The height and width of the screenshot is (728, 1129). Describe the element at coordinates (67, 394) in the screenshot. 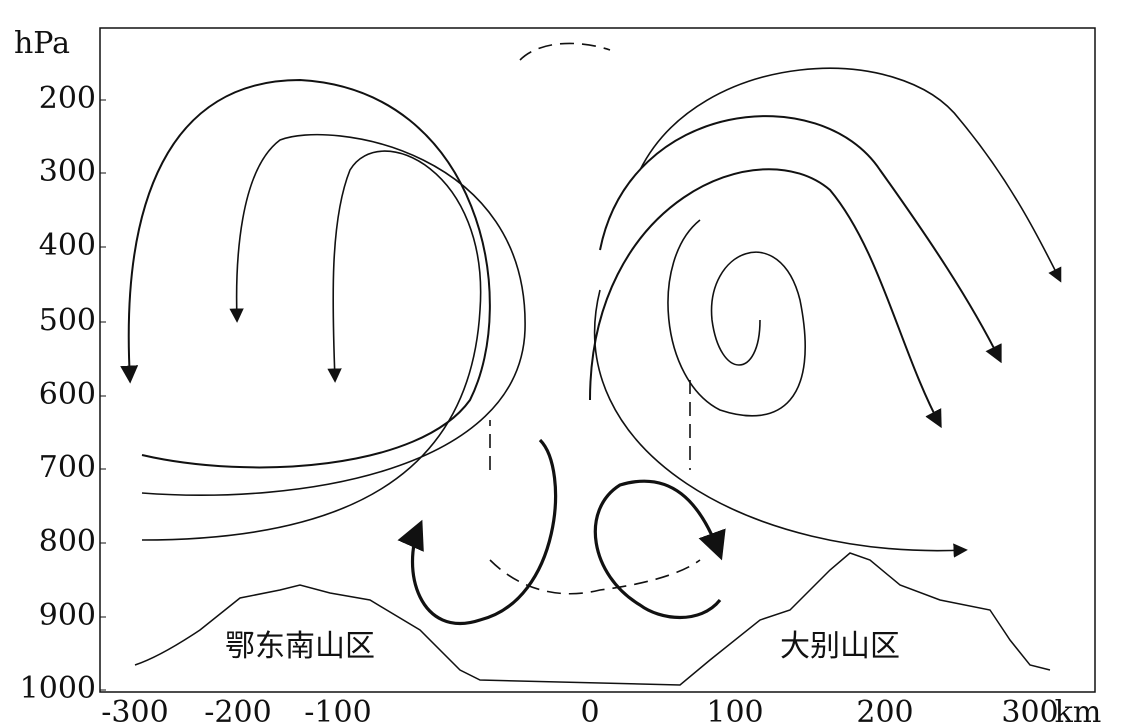

I see `y-tick-label: 600` at that location.